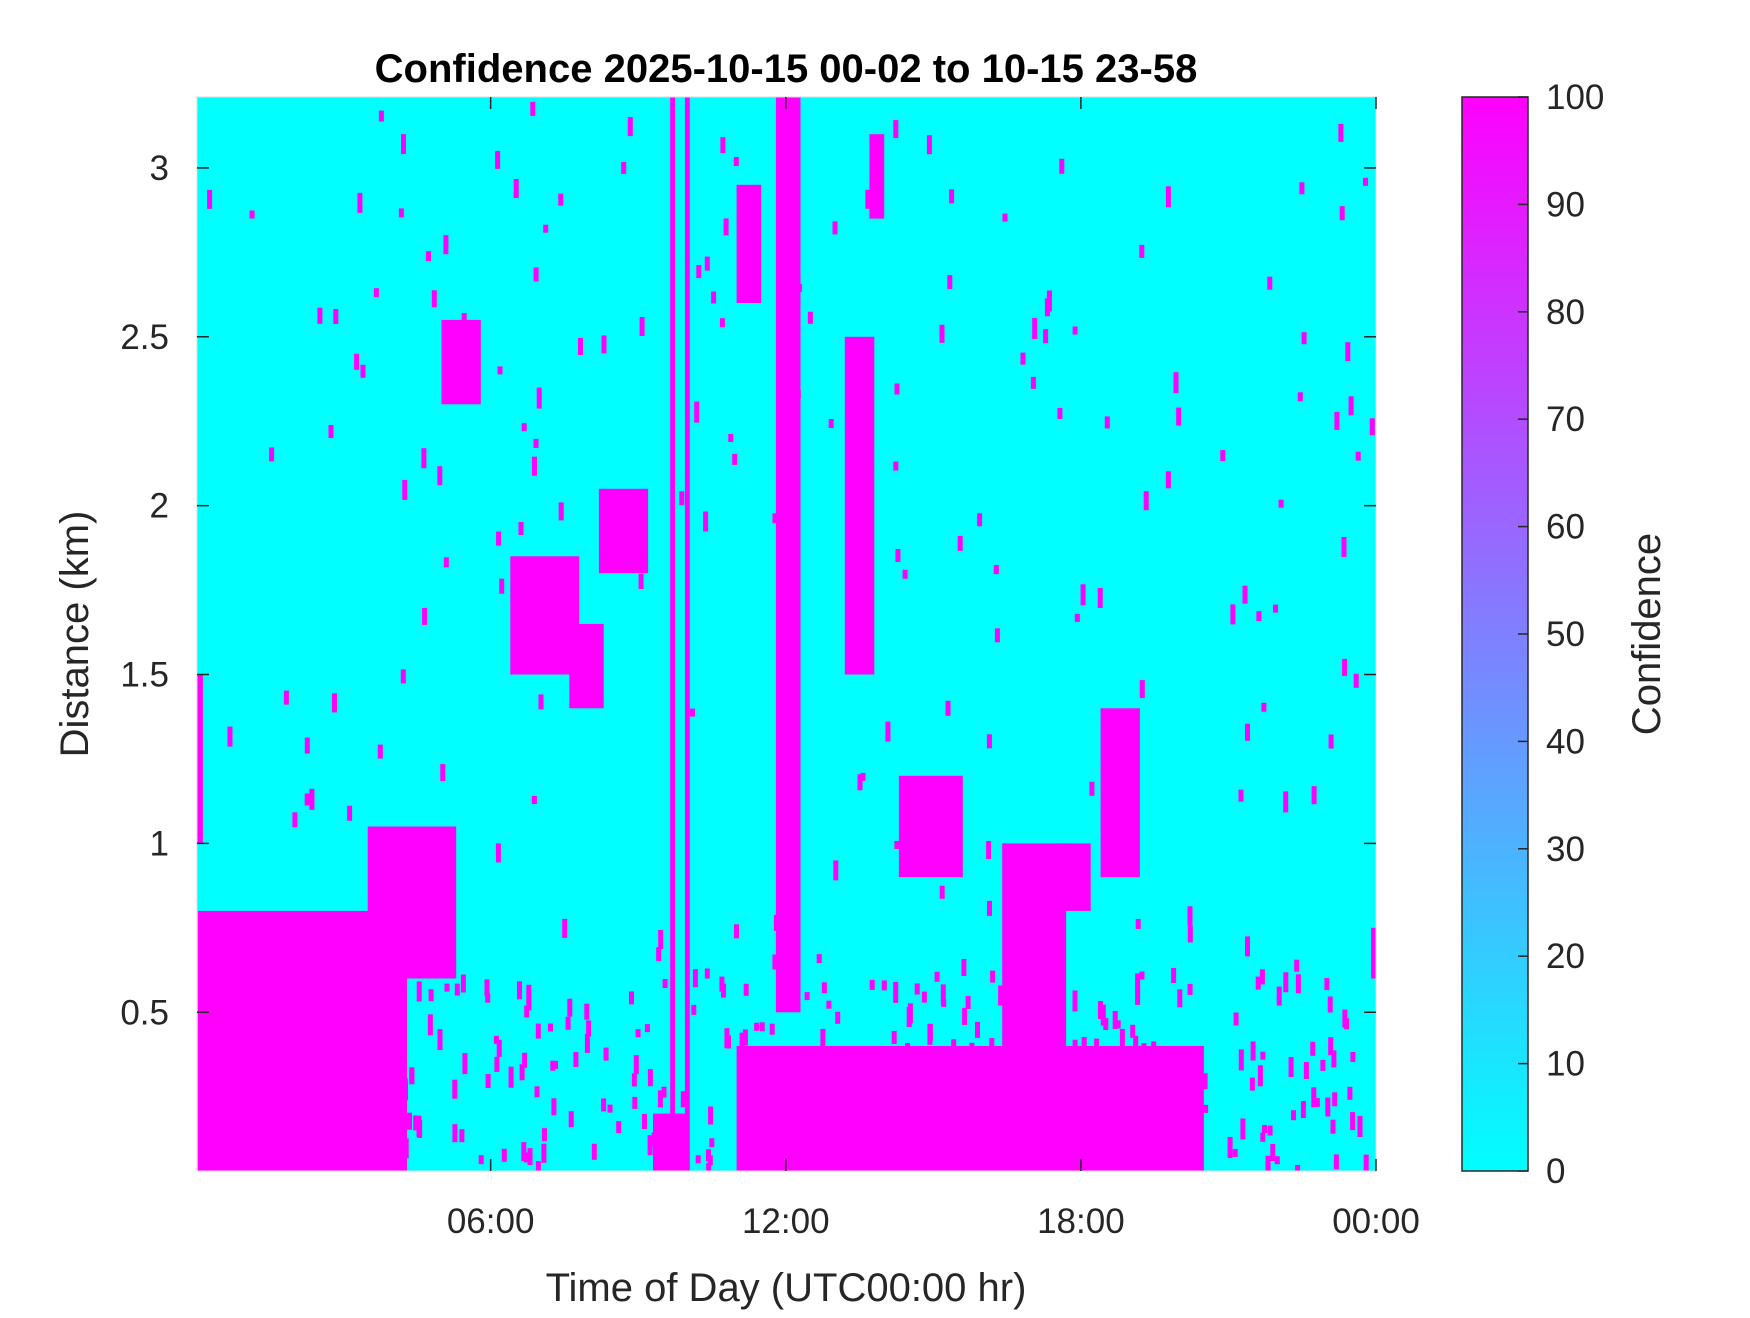  Describe the element at coordinates (1376, 1221) in the screenshot. I see `x-tick-label: 00:00` at that location.